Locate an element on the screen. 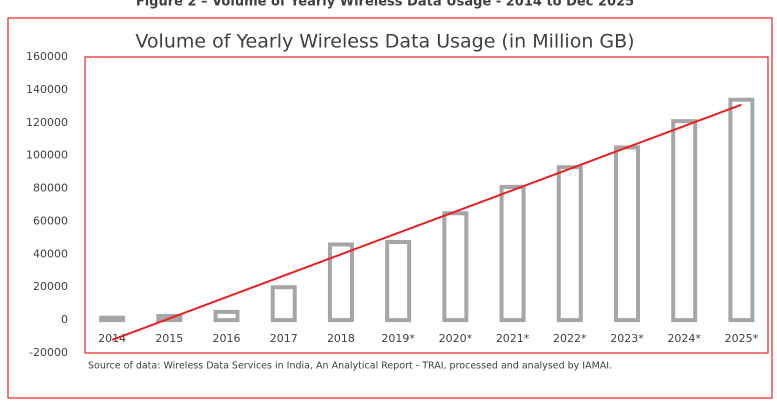 The width and height of the screenshot is (777, 401). x-tick-label: 2025* is located at coordinates (742, 338).